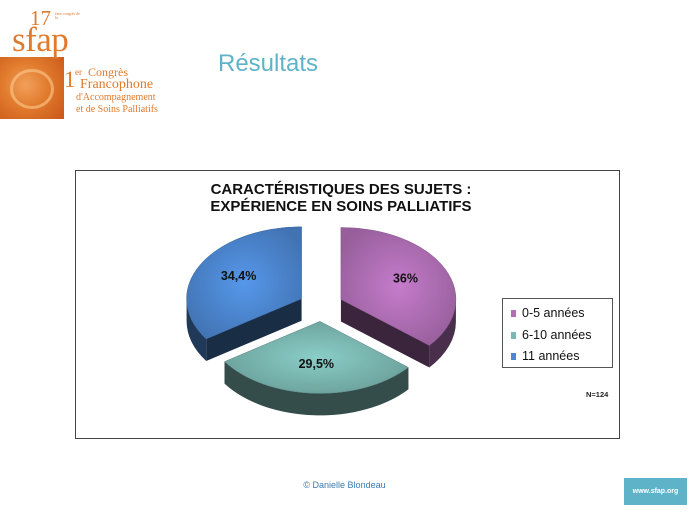  What do you see at coordinates (597, 394) in the screenshot?
I see `sample-size-note: N=124` at bounding box center [597, 394].